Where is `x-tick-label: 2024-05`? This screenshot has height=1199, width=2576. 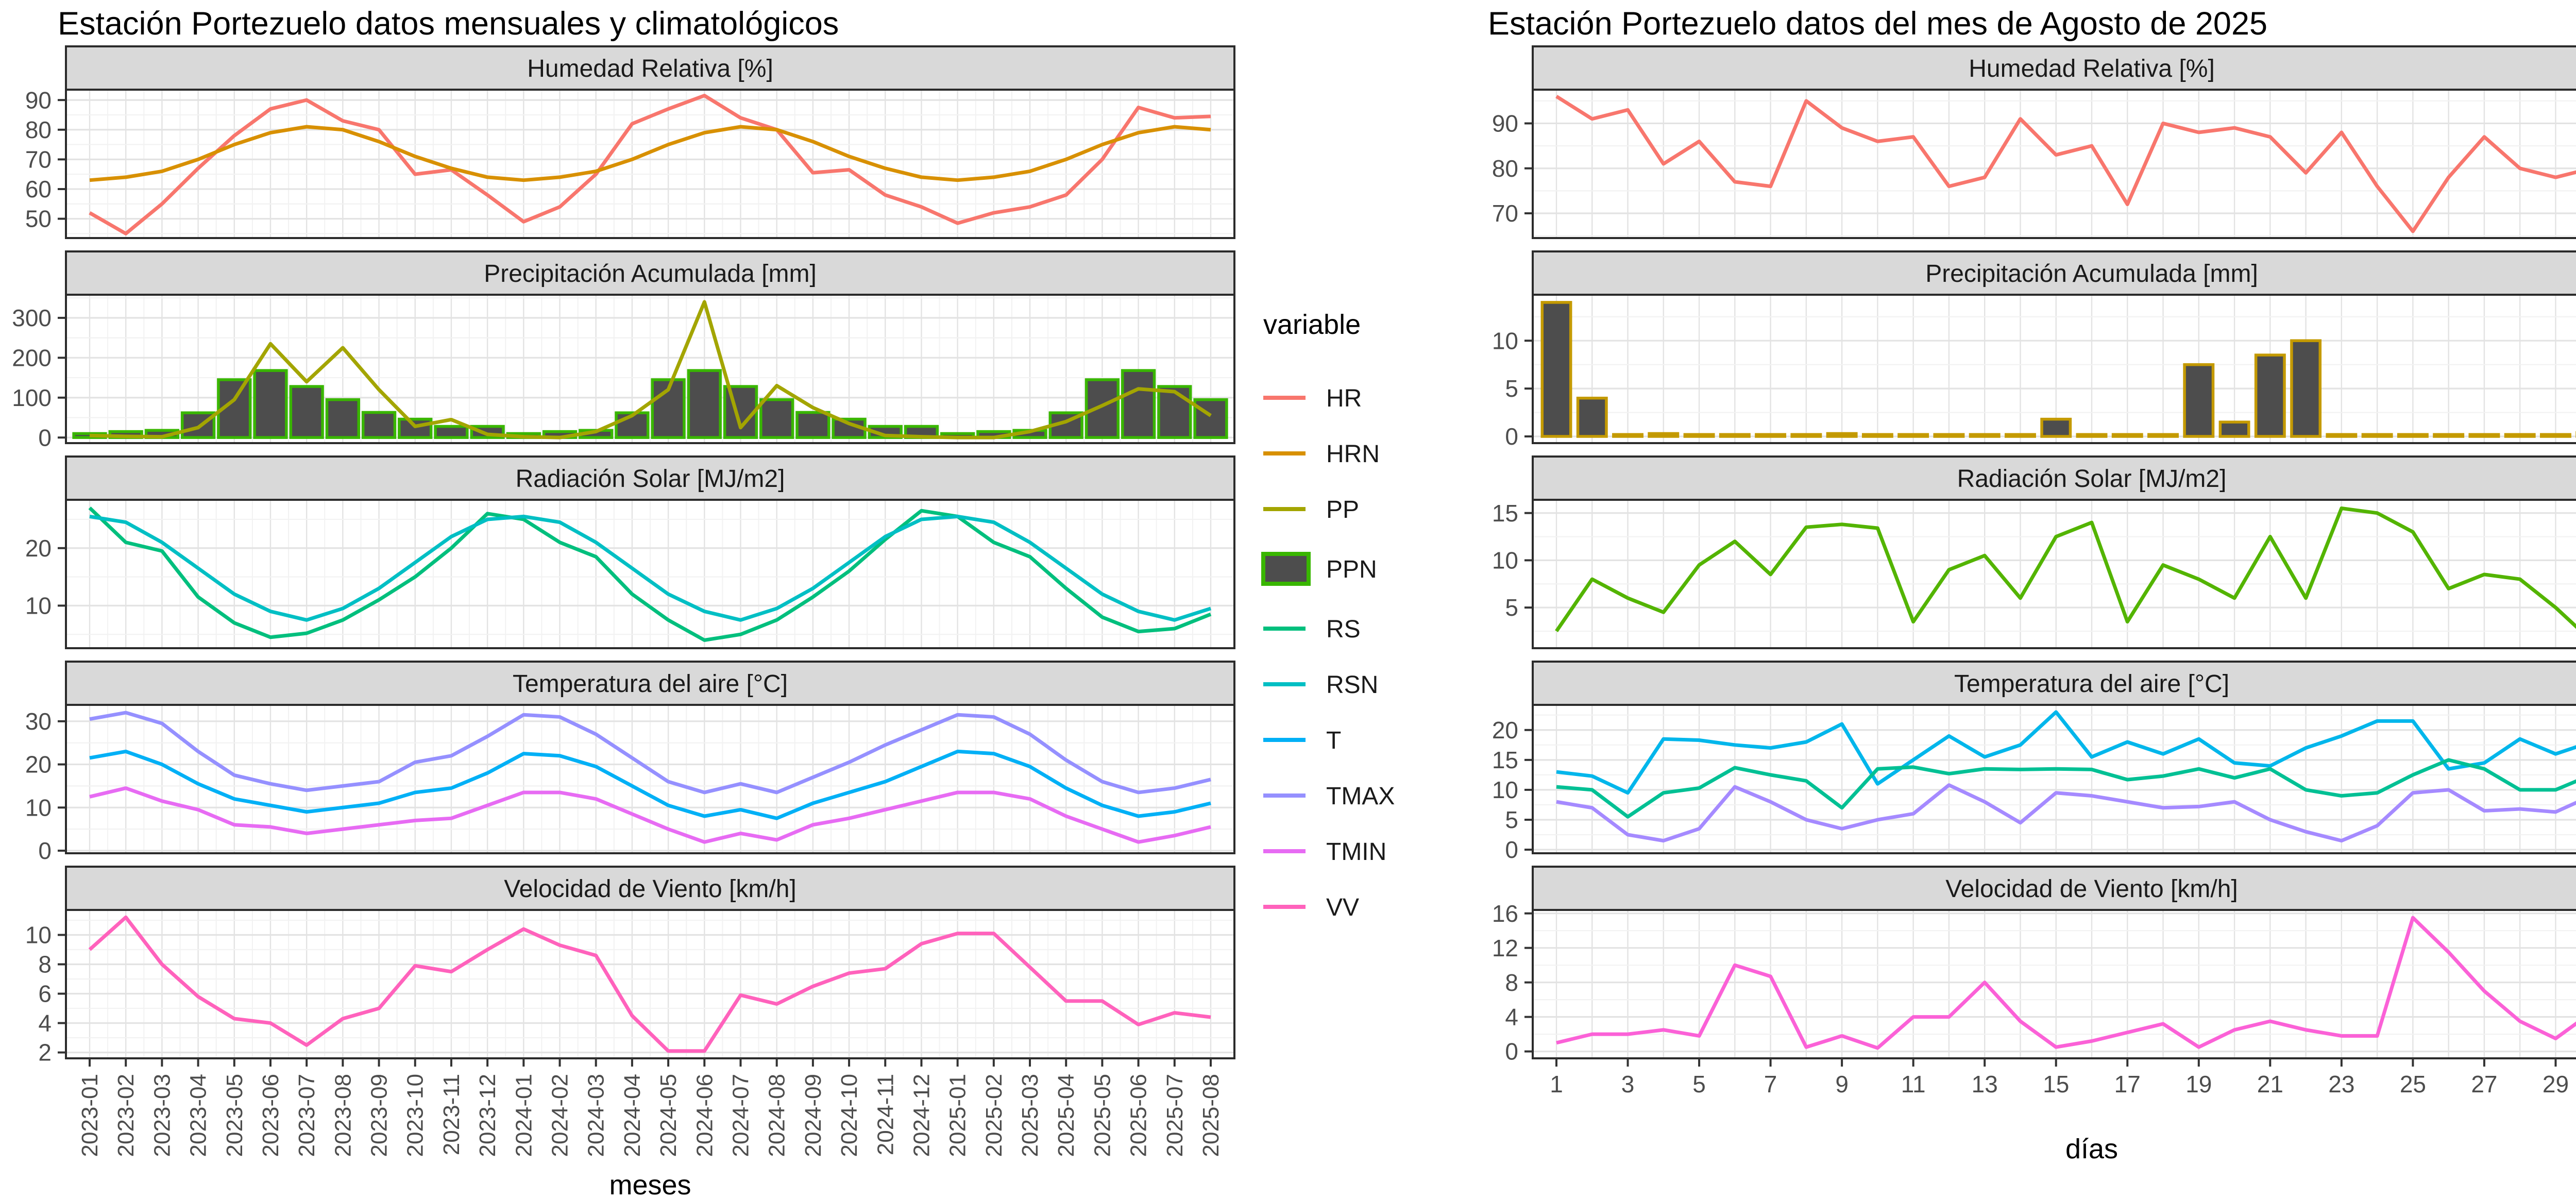
x-tick-label: 2024-05 is located at coordinates (668, 1115).